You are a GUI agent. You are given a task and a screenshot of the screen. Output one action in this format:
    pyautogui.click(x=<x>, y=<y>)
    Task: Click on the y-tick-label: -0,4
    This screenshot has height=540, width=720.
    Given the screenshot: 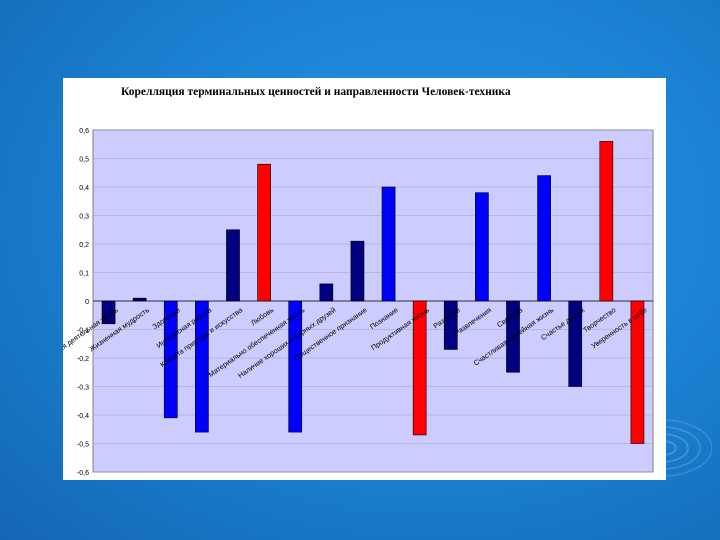 What is the action you would take?
    pyautogui.click(x=83, y=416)
    